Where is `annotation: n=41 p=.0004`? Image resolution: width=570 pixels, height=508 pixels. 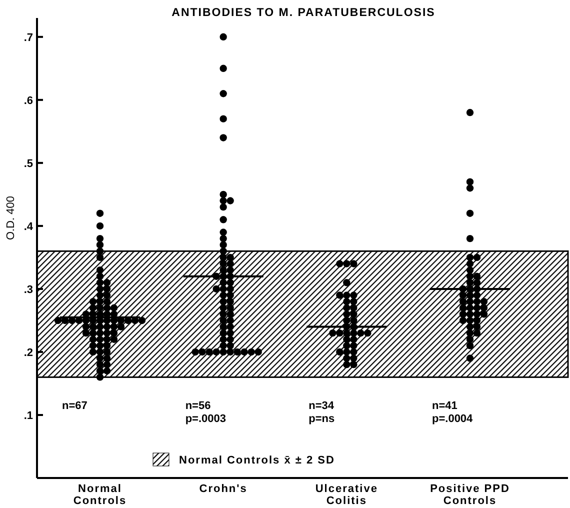
annotation: n=41 p=.0004 is located at coordinates (453, 412).